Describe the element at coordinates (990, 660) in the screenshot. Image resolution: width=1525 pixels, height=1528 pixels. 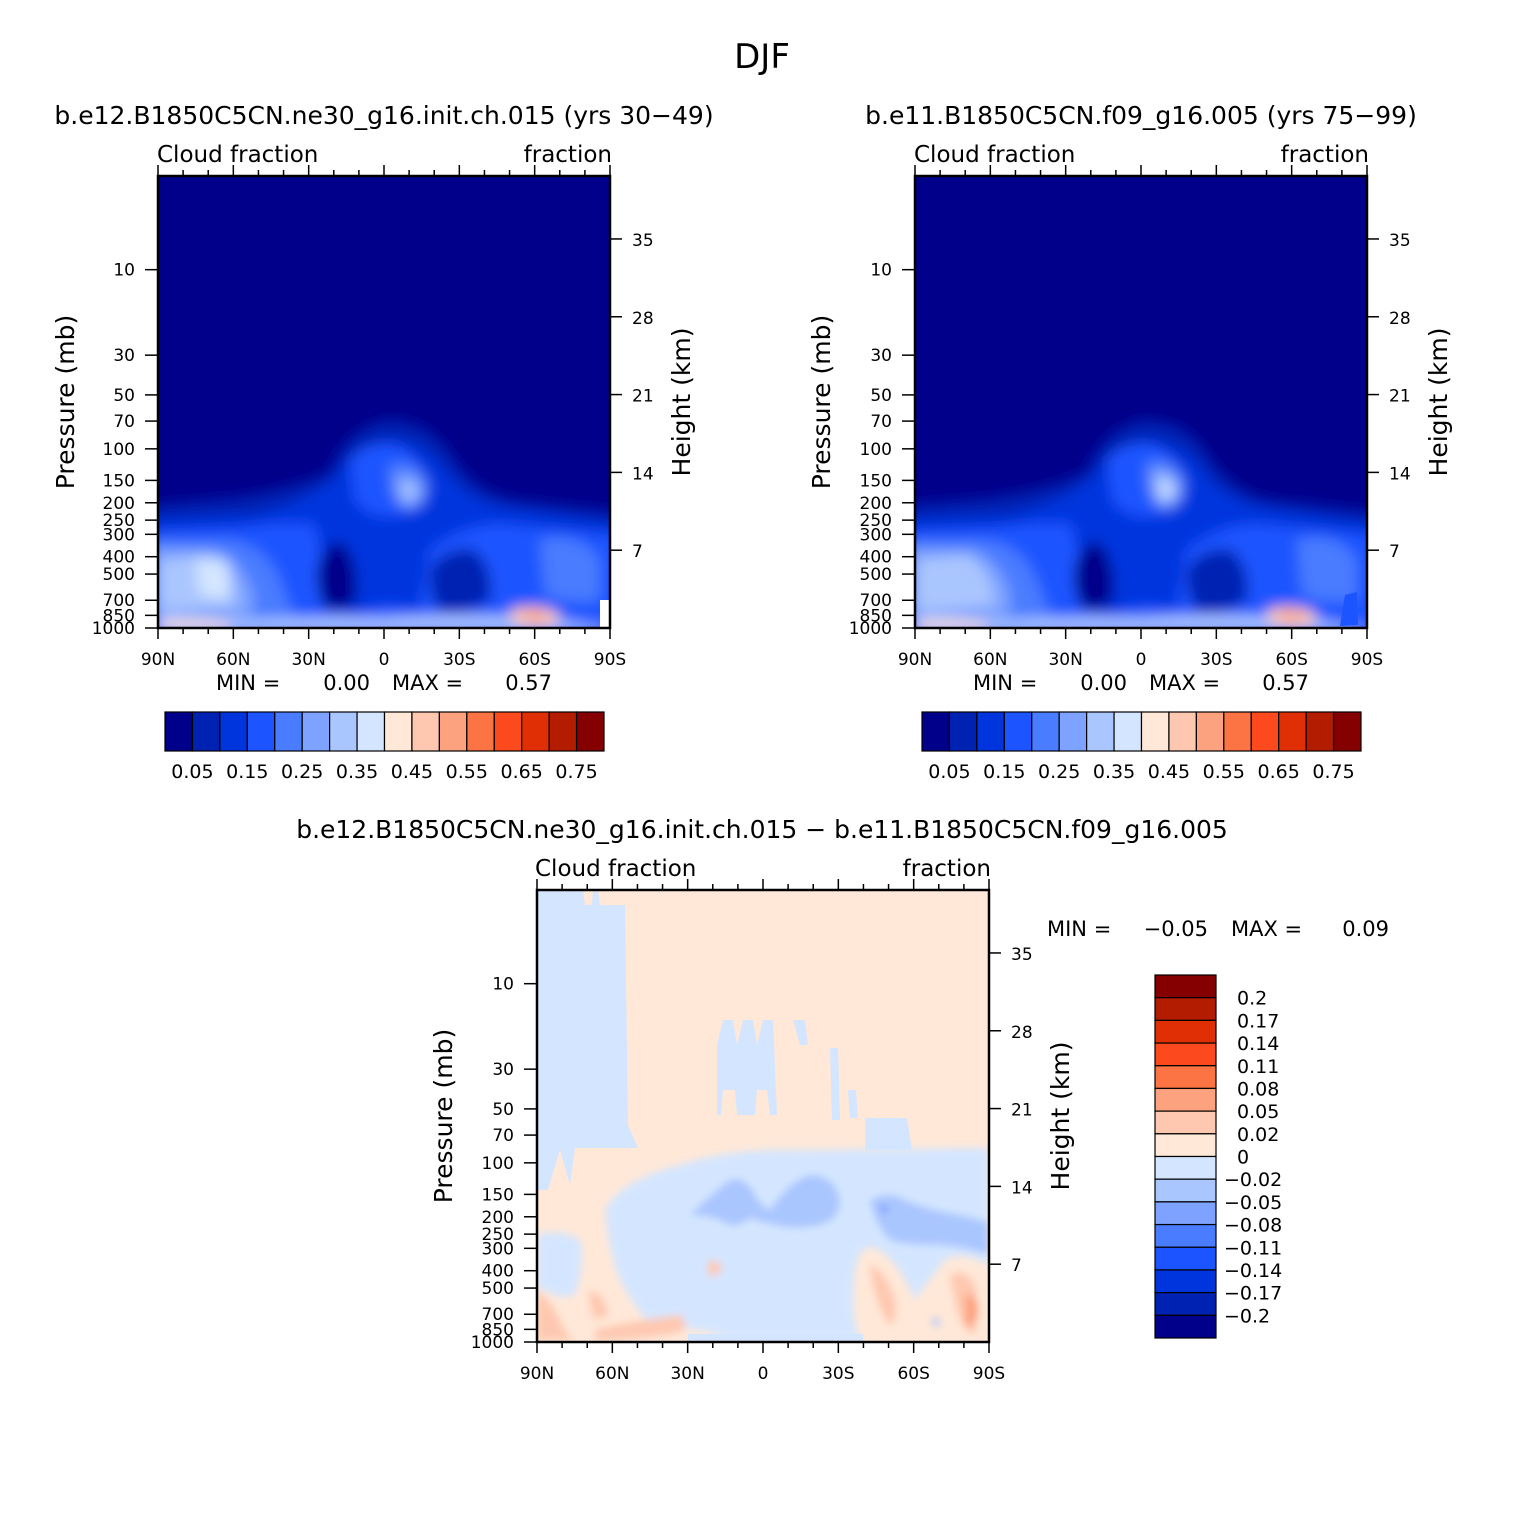
I see `x-tick-label: 60N` at that location.